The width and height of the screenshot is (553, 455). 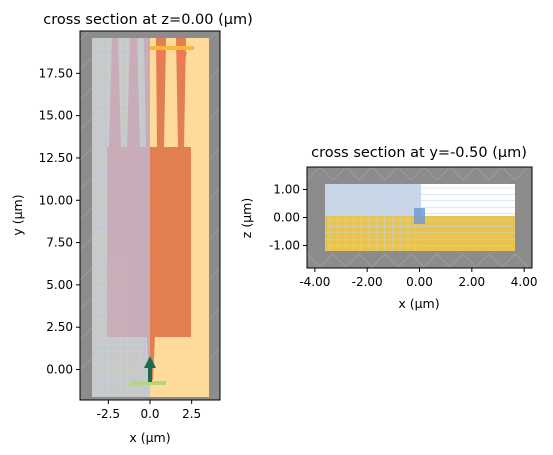 I want to click on right-ytick-label: 1.00, so click(x=286, y=189).